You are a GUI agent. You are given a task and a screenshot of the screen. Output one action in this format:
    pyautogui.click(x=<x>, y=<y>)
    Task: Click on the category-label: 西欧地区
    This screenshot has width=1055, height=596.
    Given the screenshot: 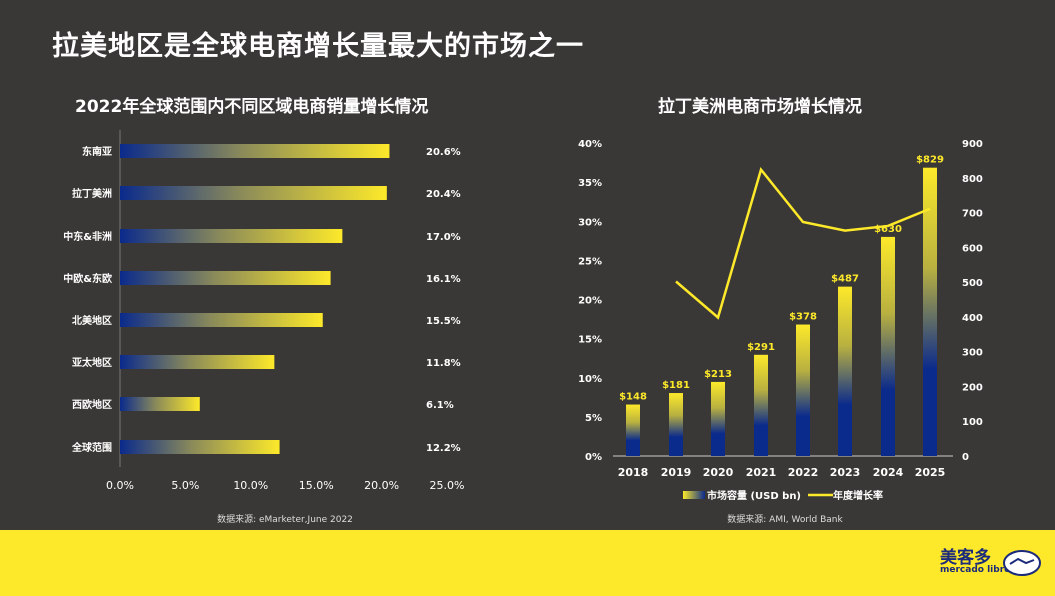 What is the action you would take?
    pyautogui.click(x=92, y=404)
    